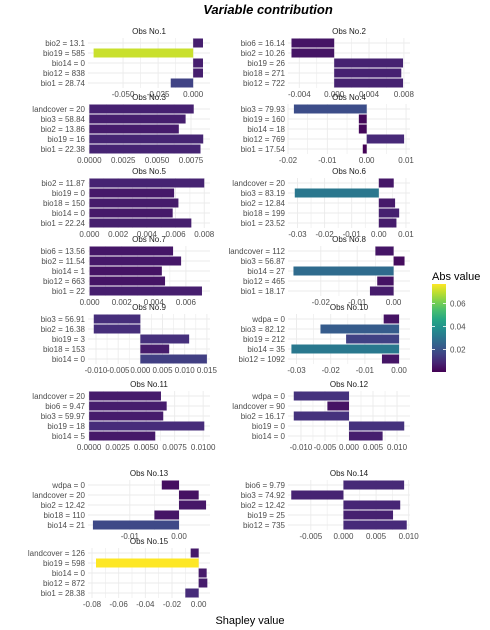  What do you see at coordinates (263, 109) in the screenshot?
I see `y-tick-label: bio3 = 79.93` at bounding box center [263, 109].